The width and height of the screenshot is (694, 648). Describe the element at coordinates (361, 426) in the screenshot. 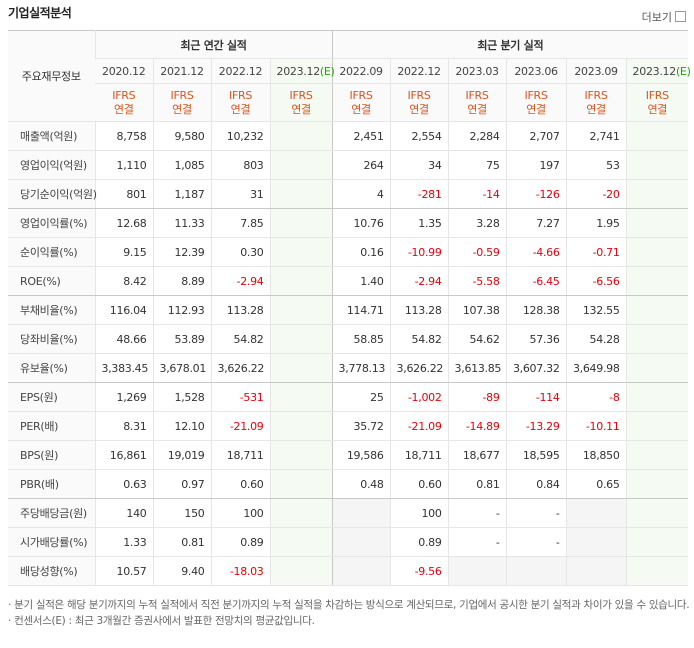

I see `value-cell: 35.72` at that location.